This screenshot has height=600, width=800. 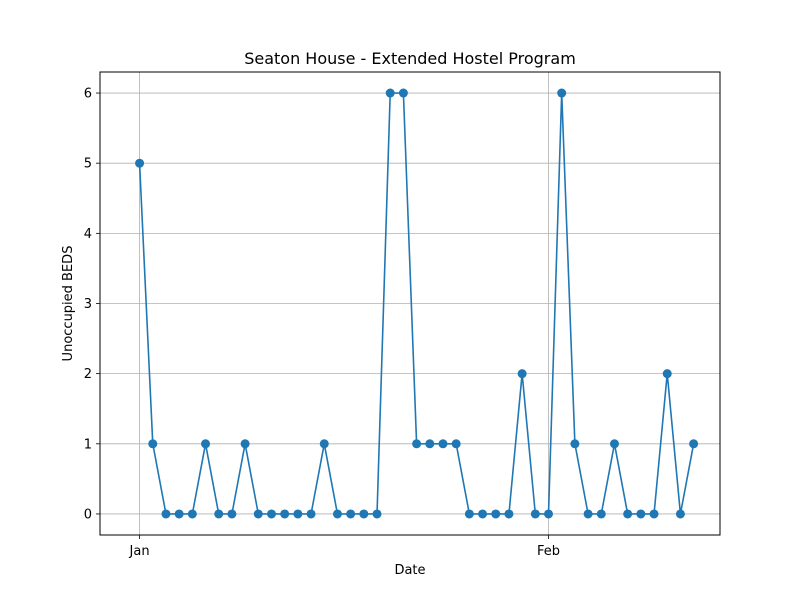 I want to click on y-tick-label: 4, so click(x=88, y=234).